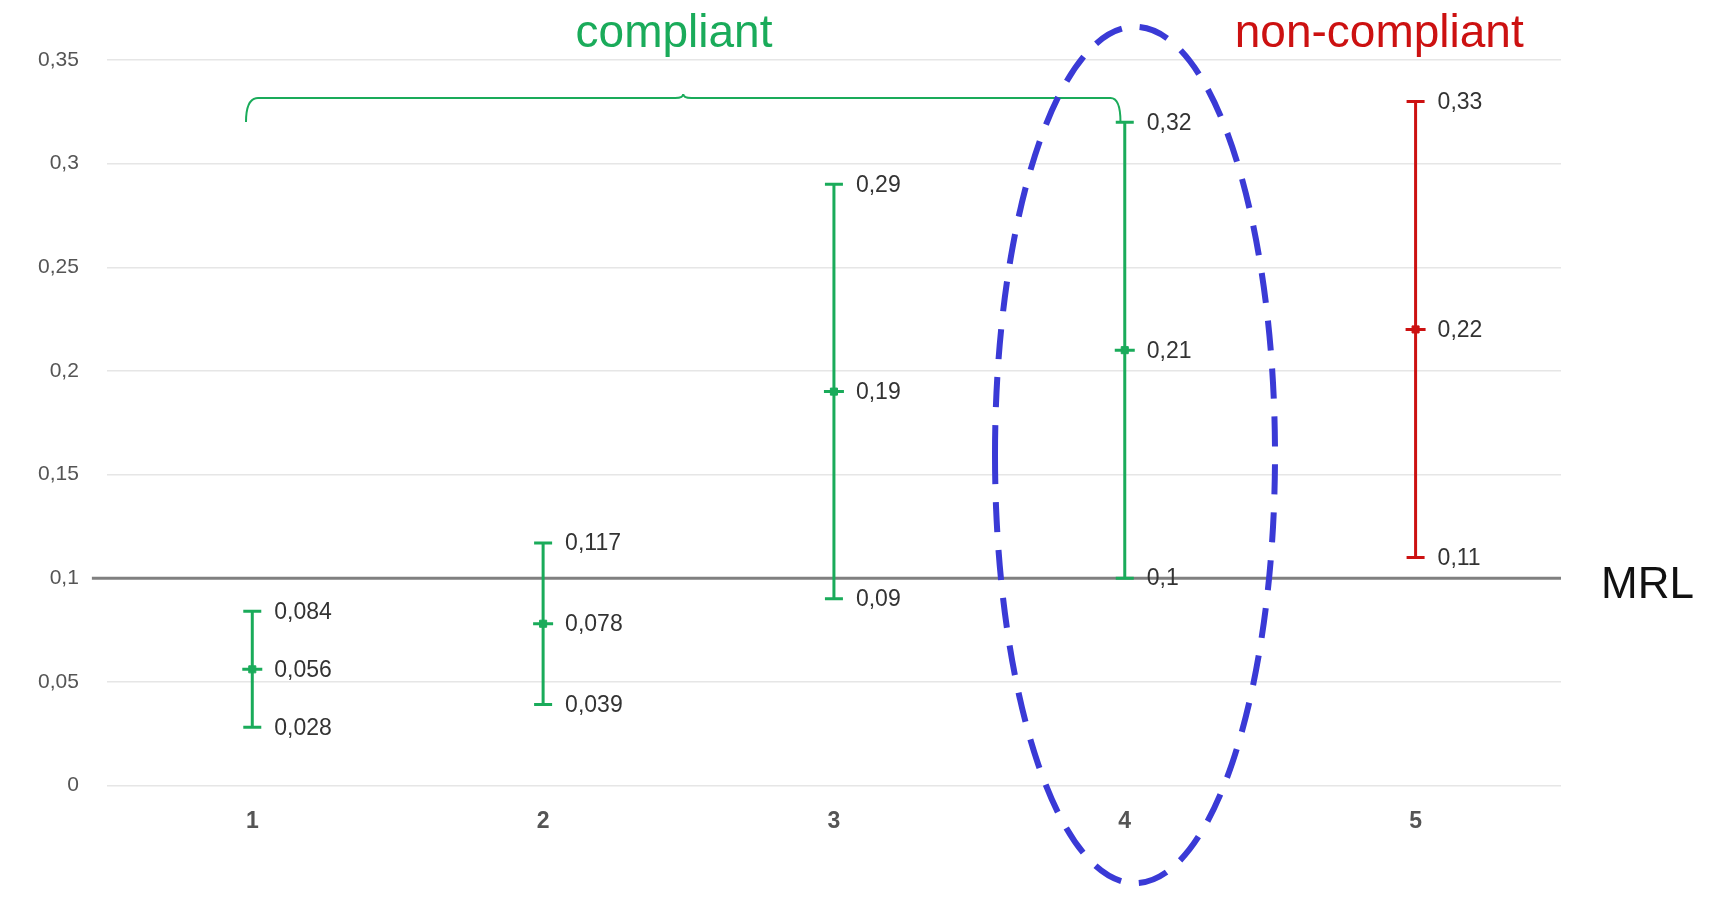  I want to click on annotation: 0,21, so click(1169, 349).